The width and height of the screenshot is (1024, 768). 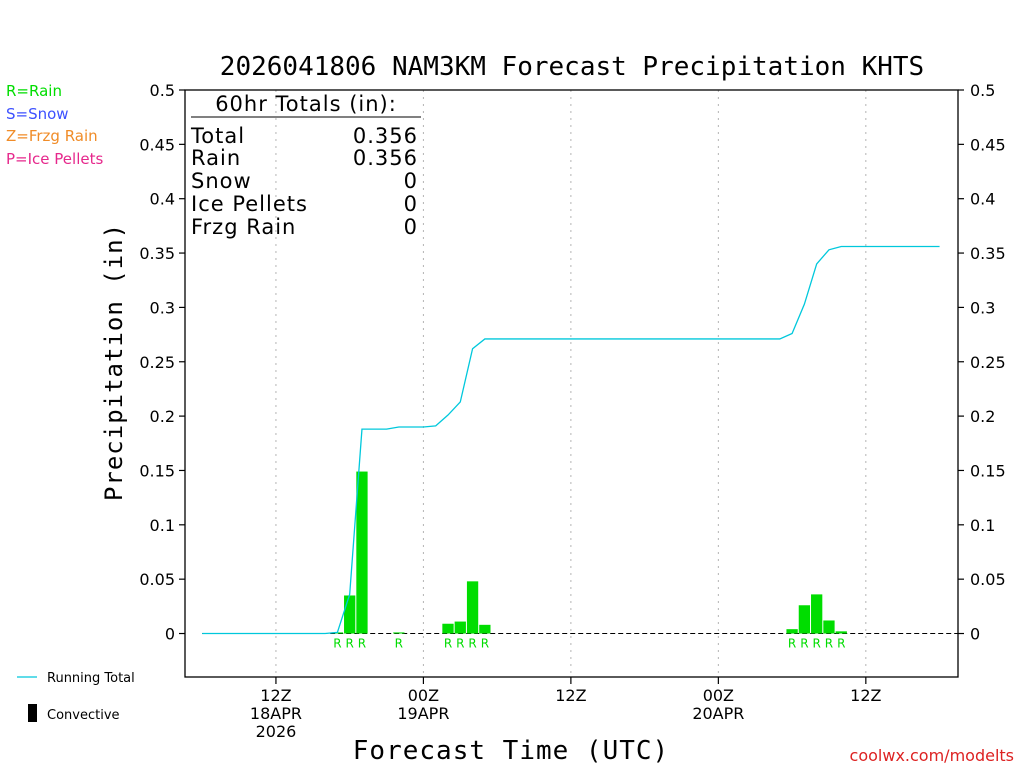 What do you see at coordinates (217, 136) in the screenshot?
I see `totals-label-total: Total` at bounding box center [217, 136].